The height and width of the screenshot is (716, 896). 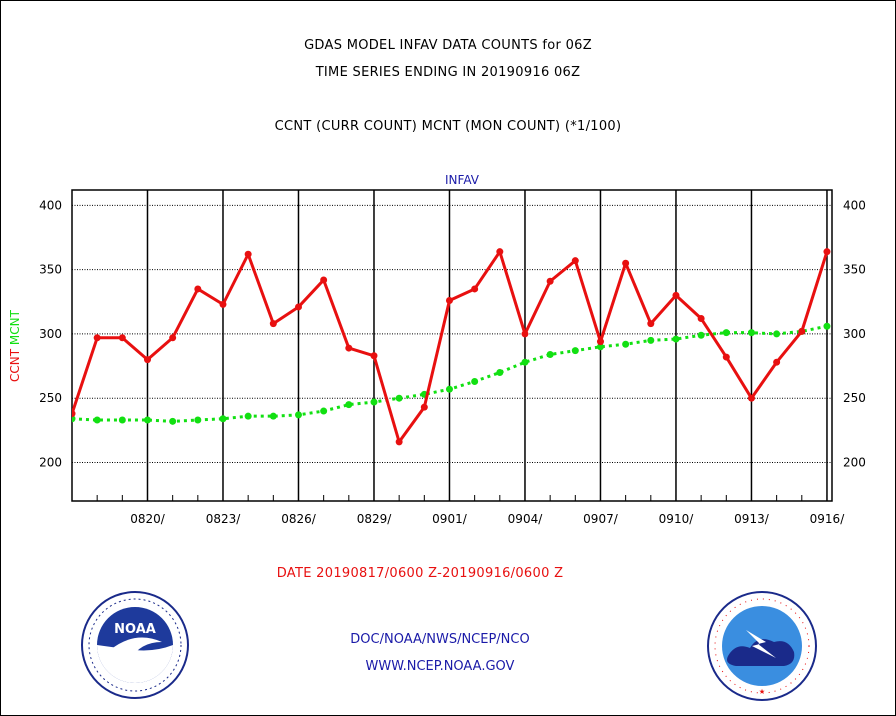 What do you see at coordinates (828, 519) in the screenshot?
I see `x-tick-label: 0916/` at bounding box center [828, 519].